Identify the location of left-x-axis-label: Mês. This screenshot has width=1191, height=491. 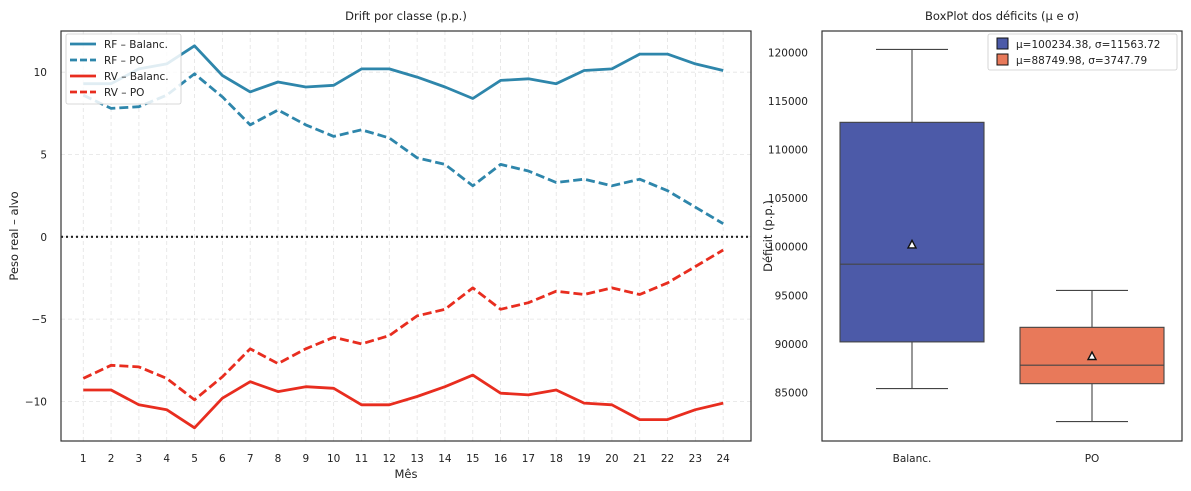
(406, 474).